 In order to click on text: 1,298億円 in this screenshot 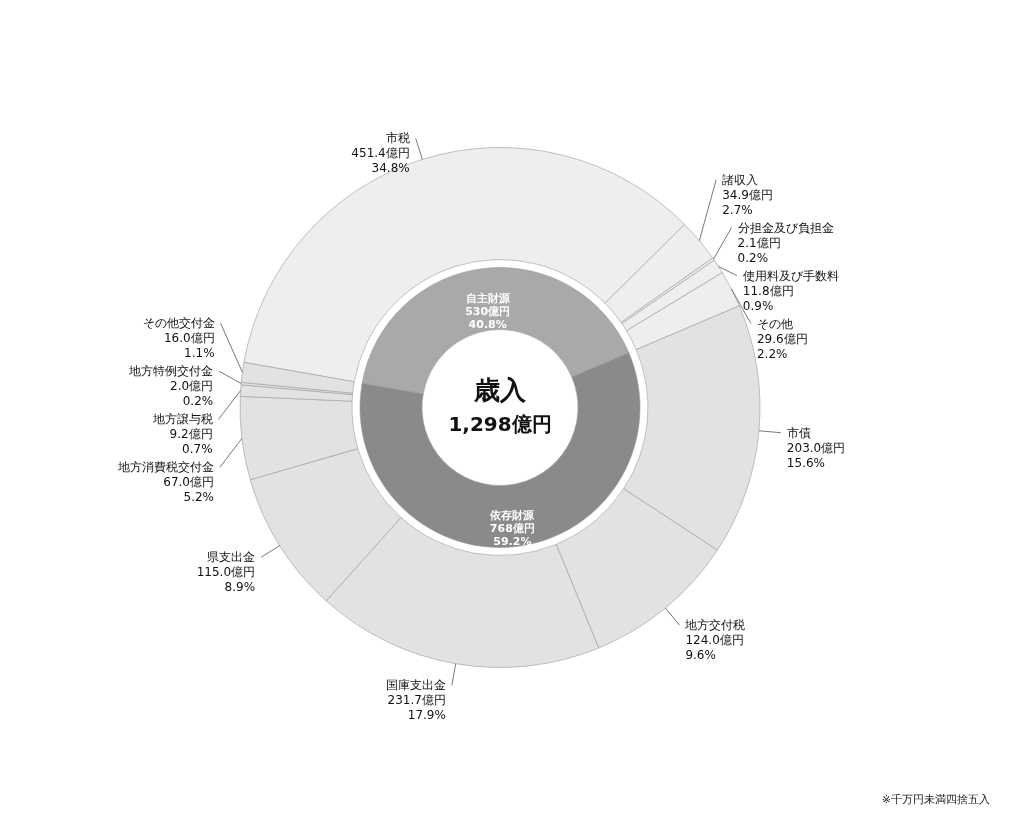, I will do `click(500, 423)`.